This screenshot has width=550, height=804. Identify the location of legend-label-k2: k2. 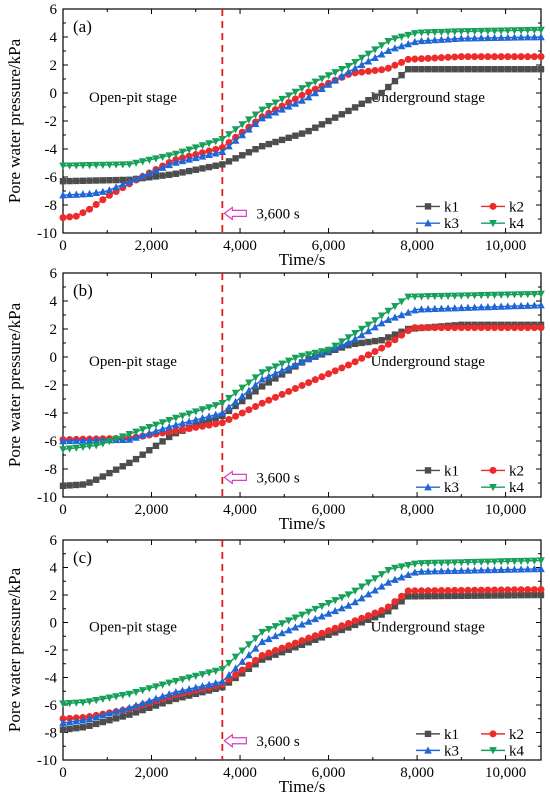
(516, 471).